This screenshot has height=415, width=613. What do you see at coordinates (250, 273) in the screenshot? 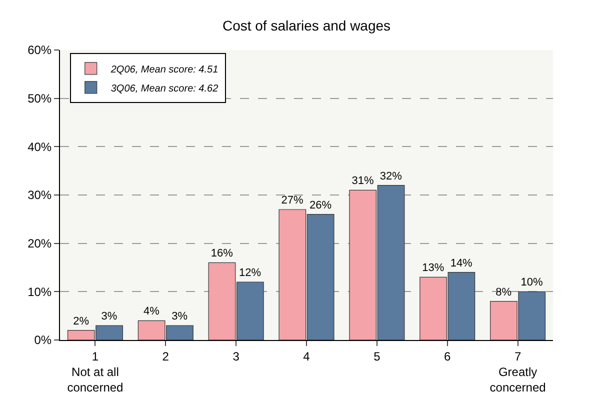
I see `data-label: 12%` at bounding box center [250, 273].